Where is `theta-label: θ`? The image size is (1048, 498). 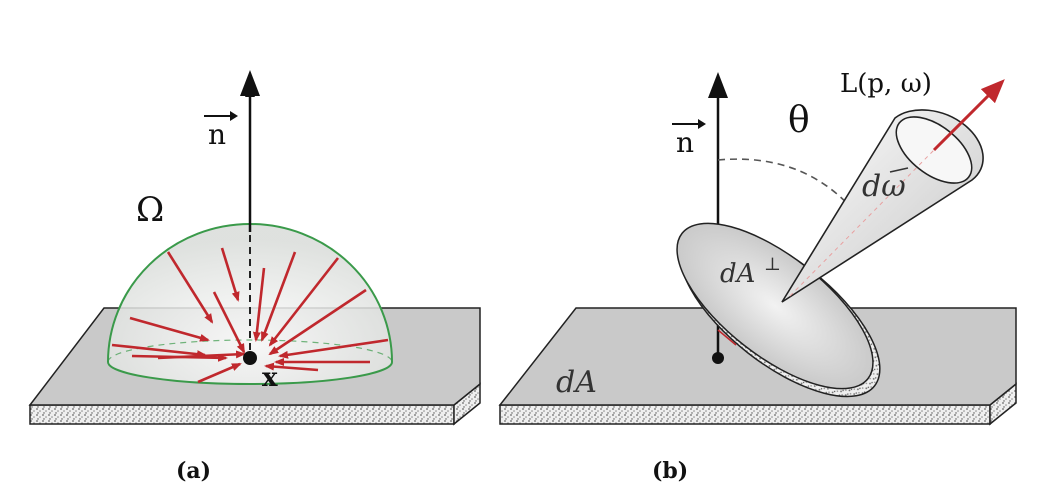
theta-label: θ is located at coordinates (799, 120).